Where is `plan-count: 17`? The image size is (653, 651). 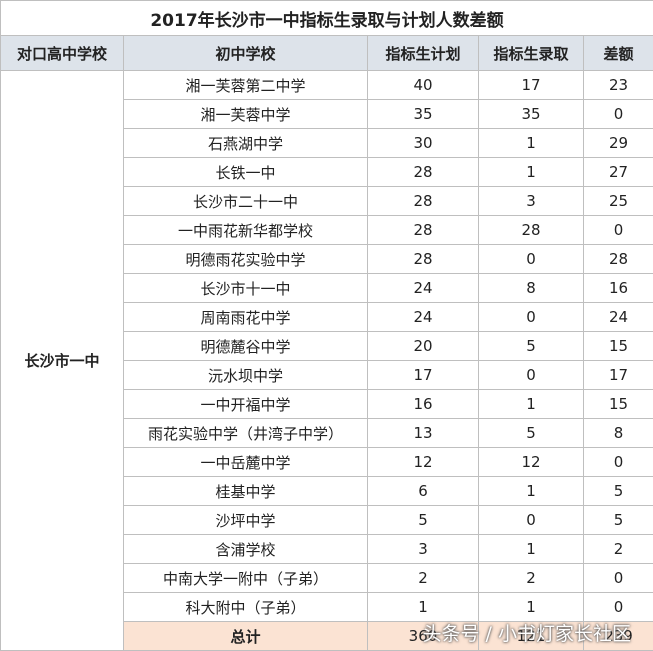 plan-count: 17 is located at coordinates (423, 375).